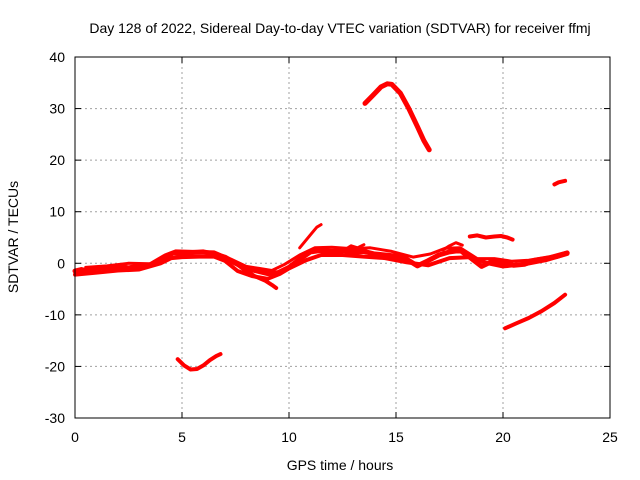  What do you see at coordinates (182, 437) in the screenshot?
I see `x-tick-label: 5` at bounding box center [182, 437].